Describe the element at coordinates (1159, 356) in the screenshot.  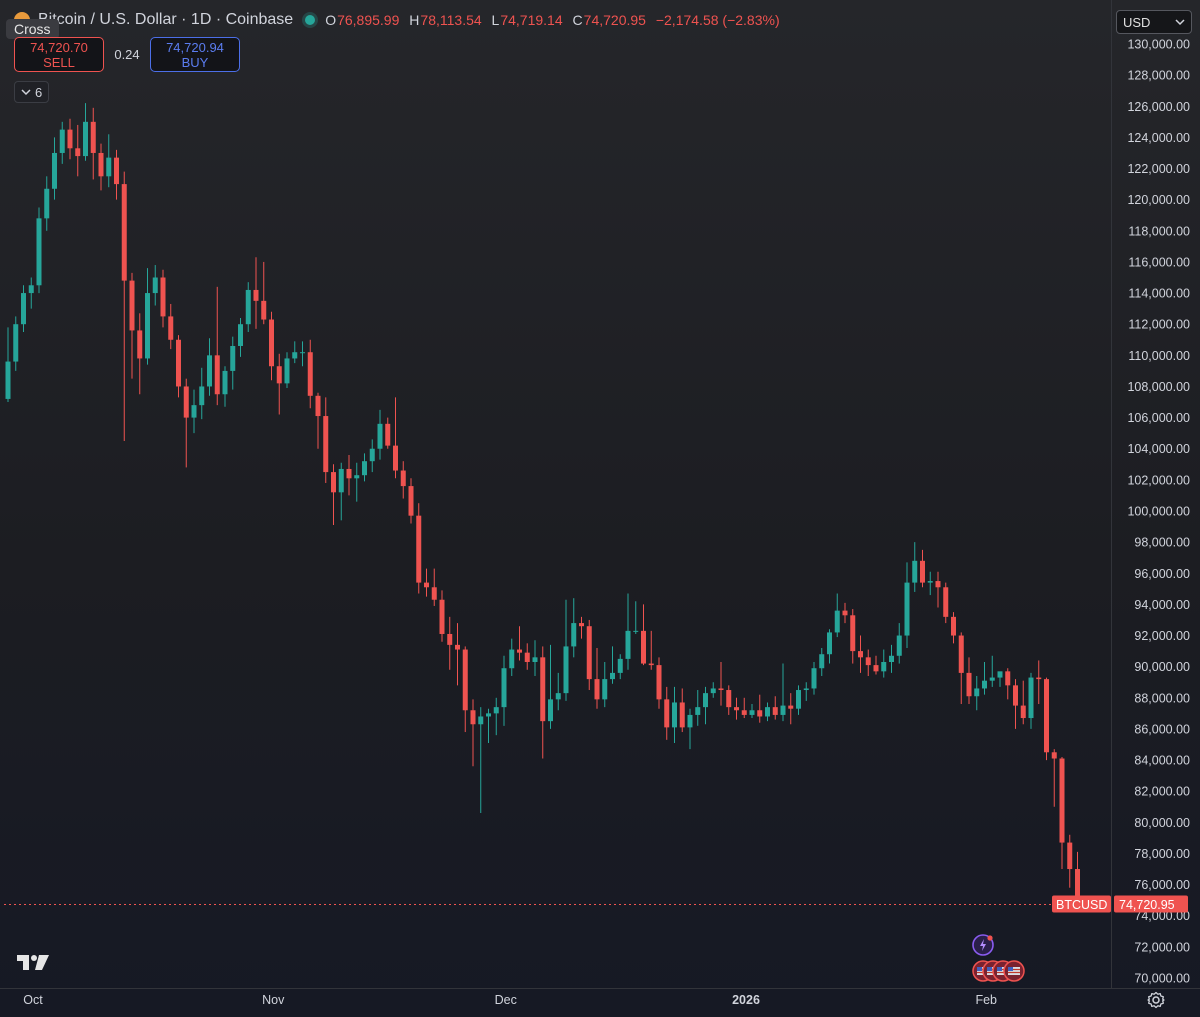
I see `price-tick-label: 110,000.00` at that location.